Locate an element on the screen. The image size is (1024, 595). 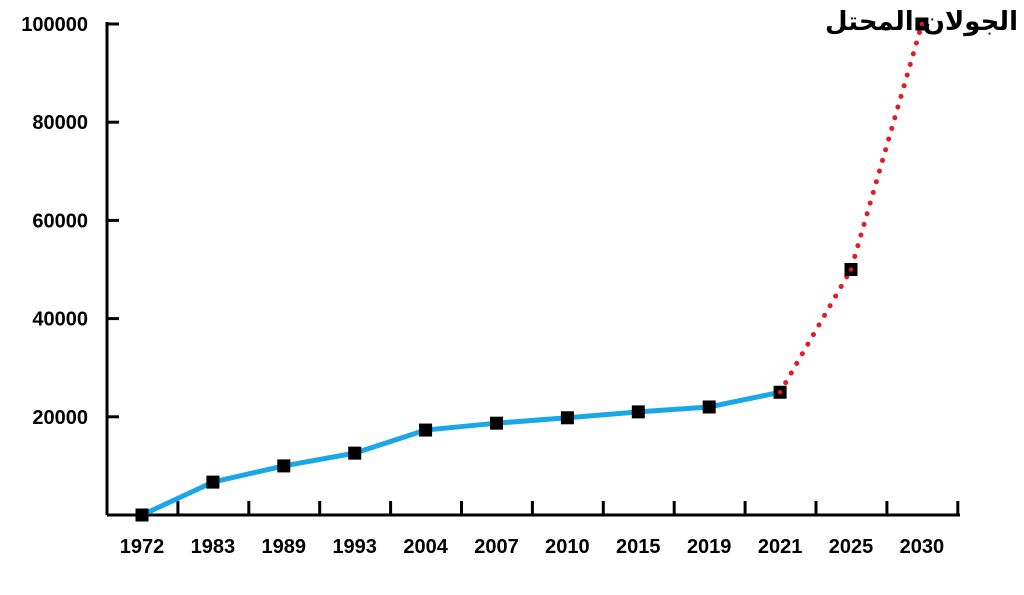
x-tick-label: 2010 is located at coordinates (567, 547).